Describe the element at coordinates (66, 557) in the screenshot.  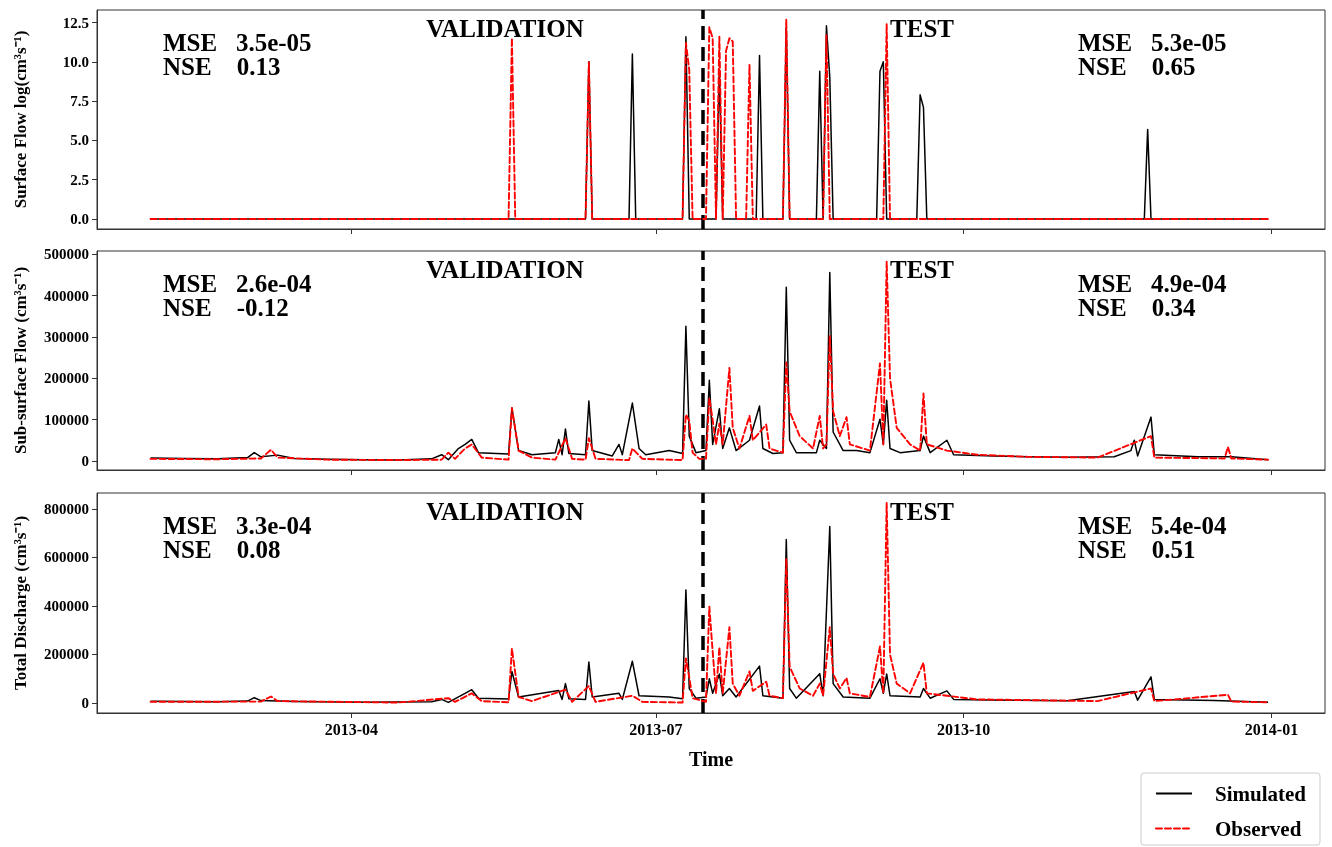
I see `y-tick-label: 600000` at that location.